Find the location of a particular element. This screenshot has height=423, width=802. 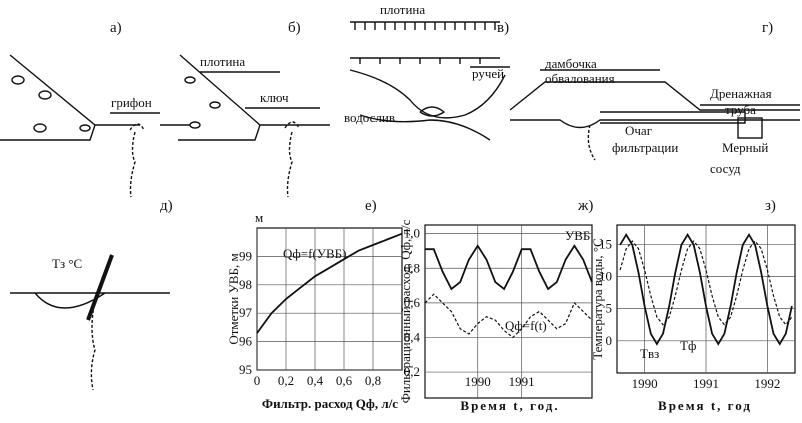

x-tick-label: 1990 is located at coordinates (645, 383).